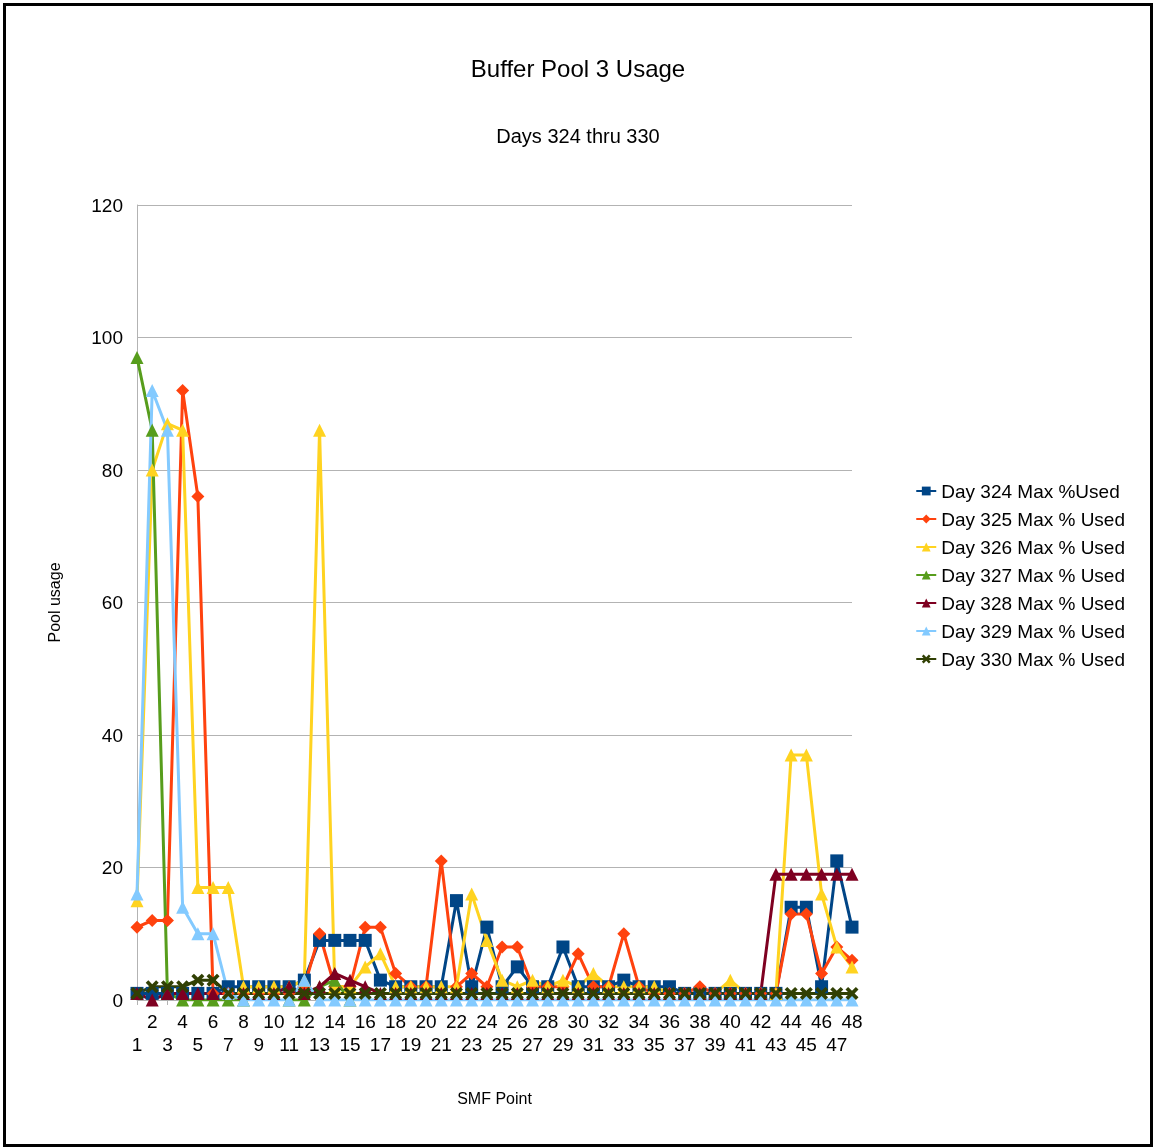 The height and width of the screenshot is (1147, 1156). I want to click on x-tick-label: 48, so click(852, 1021).